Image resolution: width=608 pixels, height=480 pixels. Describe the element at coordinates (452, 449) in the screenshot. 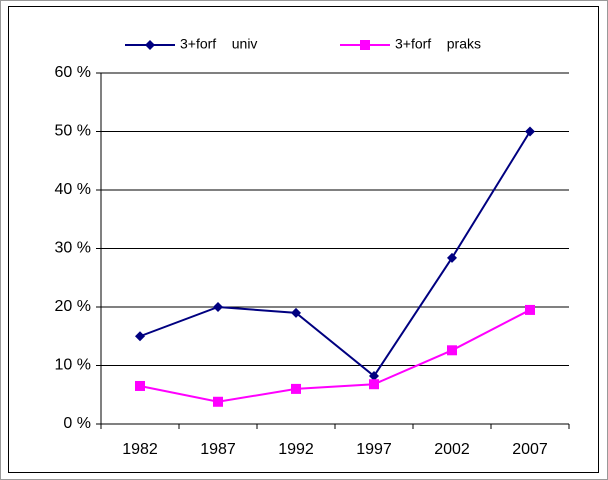

I see `x-tick-label: 2002` at that location.